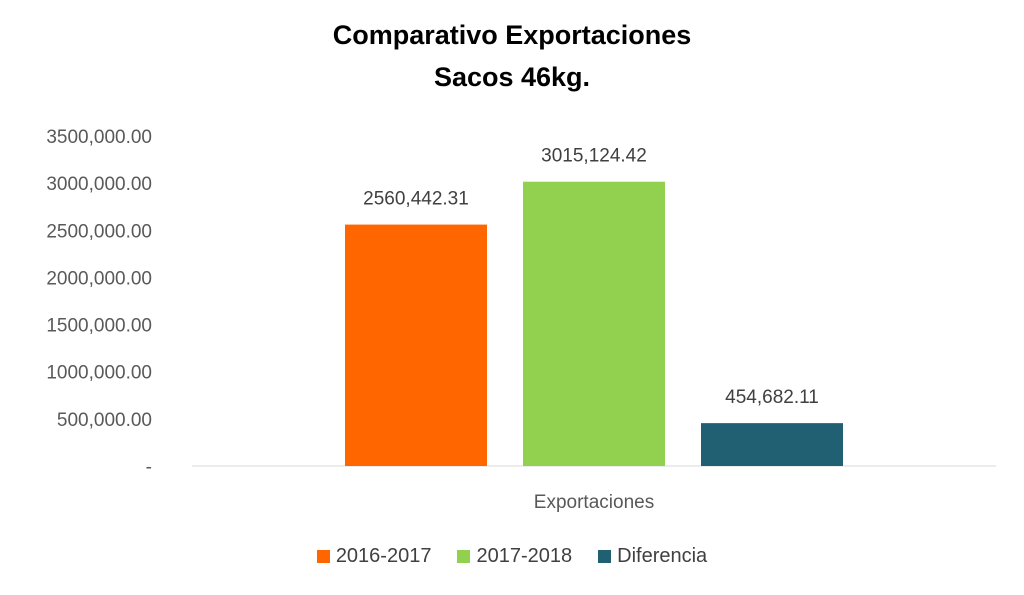  Describe the element at coordinates (99, 137) in the screenshot. I see `y-tick-label: 3500,000.00` at that location.